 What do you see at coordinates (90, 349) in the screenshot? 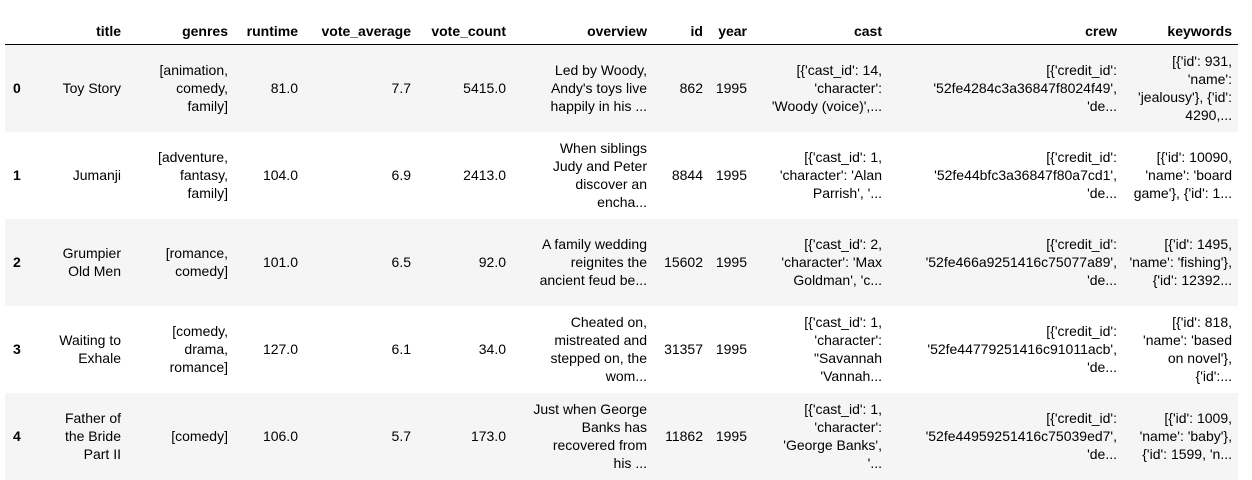
I see `cell-title-text: Waiting to Exhale` at bounding box center [90, 349].